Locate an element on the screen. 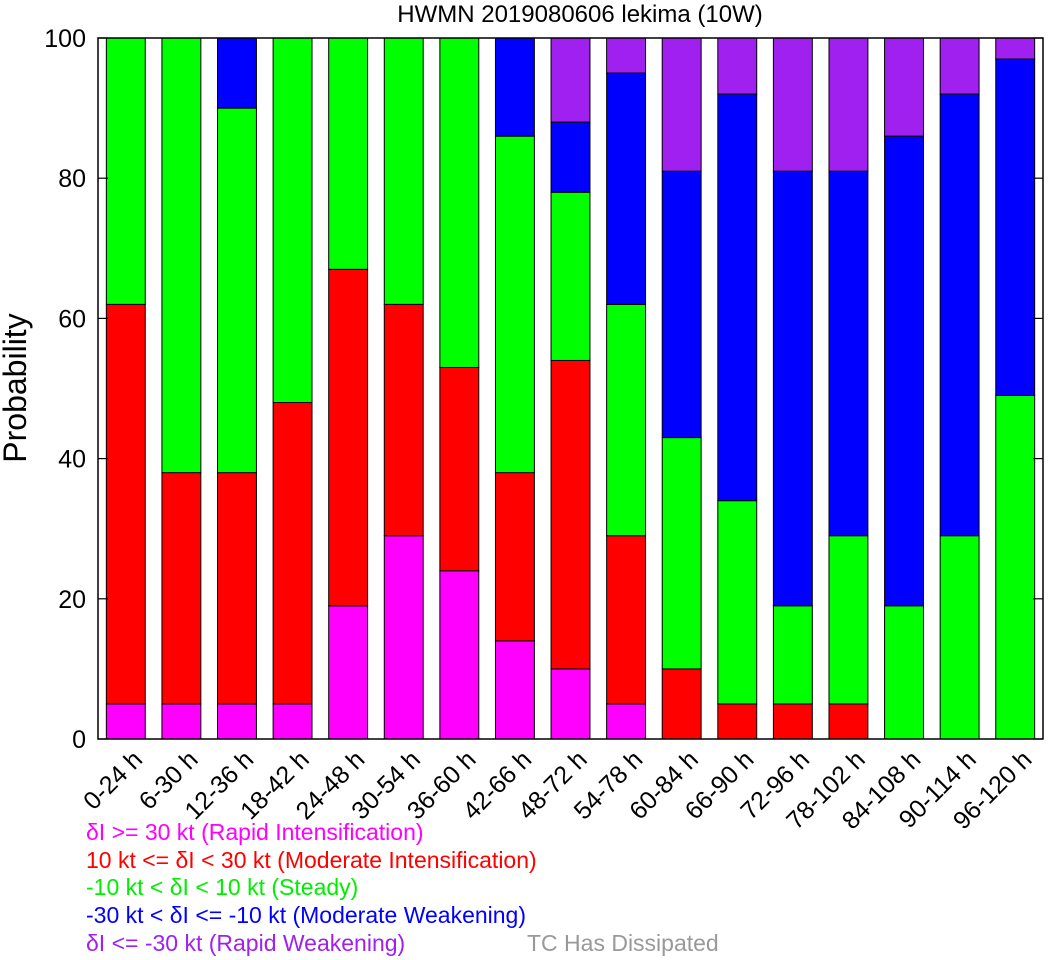 The height and width of the screenshot is (960, 1057). bar-segment-0-24h-s2 is located at coordinates (125, 171).